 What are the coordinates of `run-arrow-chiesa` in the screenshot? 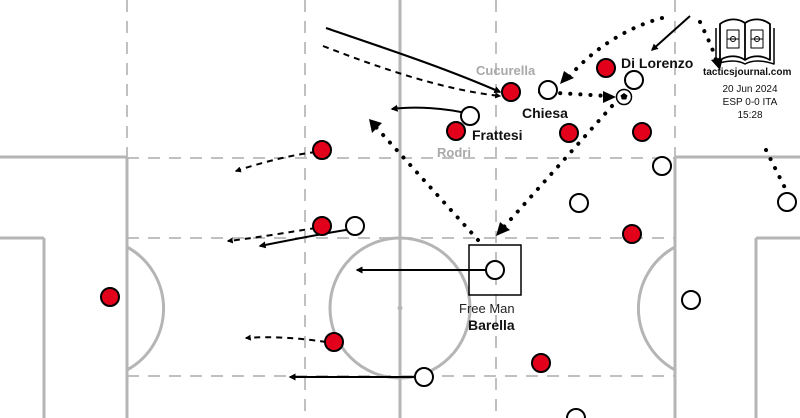 It's located at (430, 109).